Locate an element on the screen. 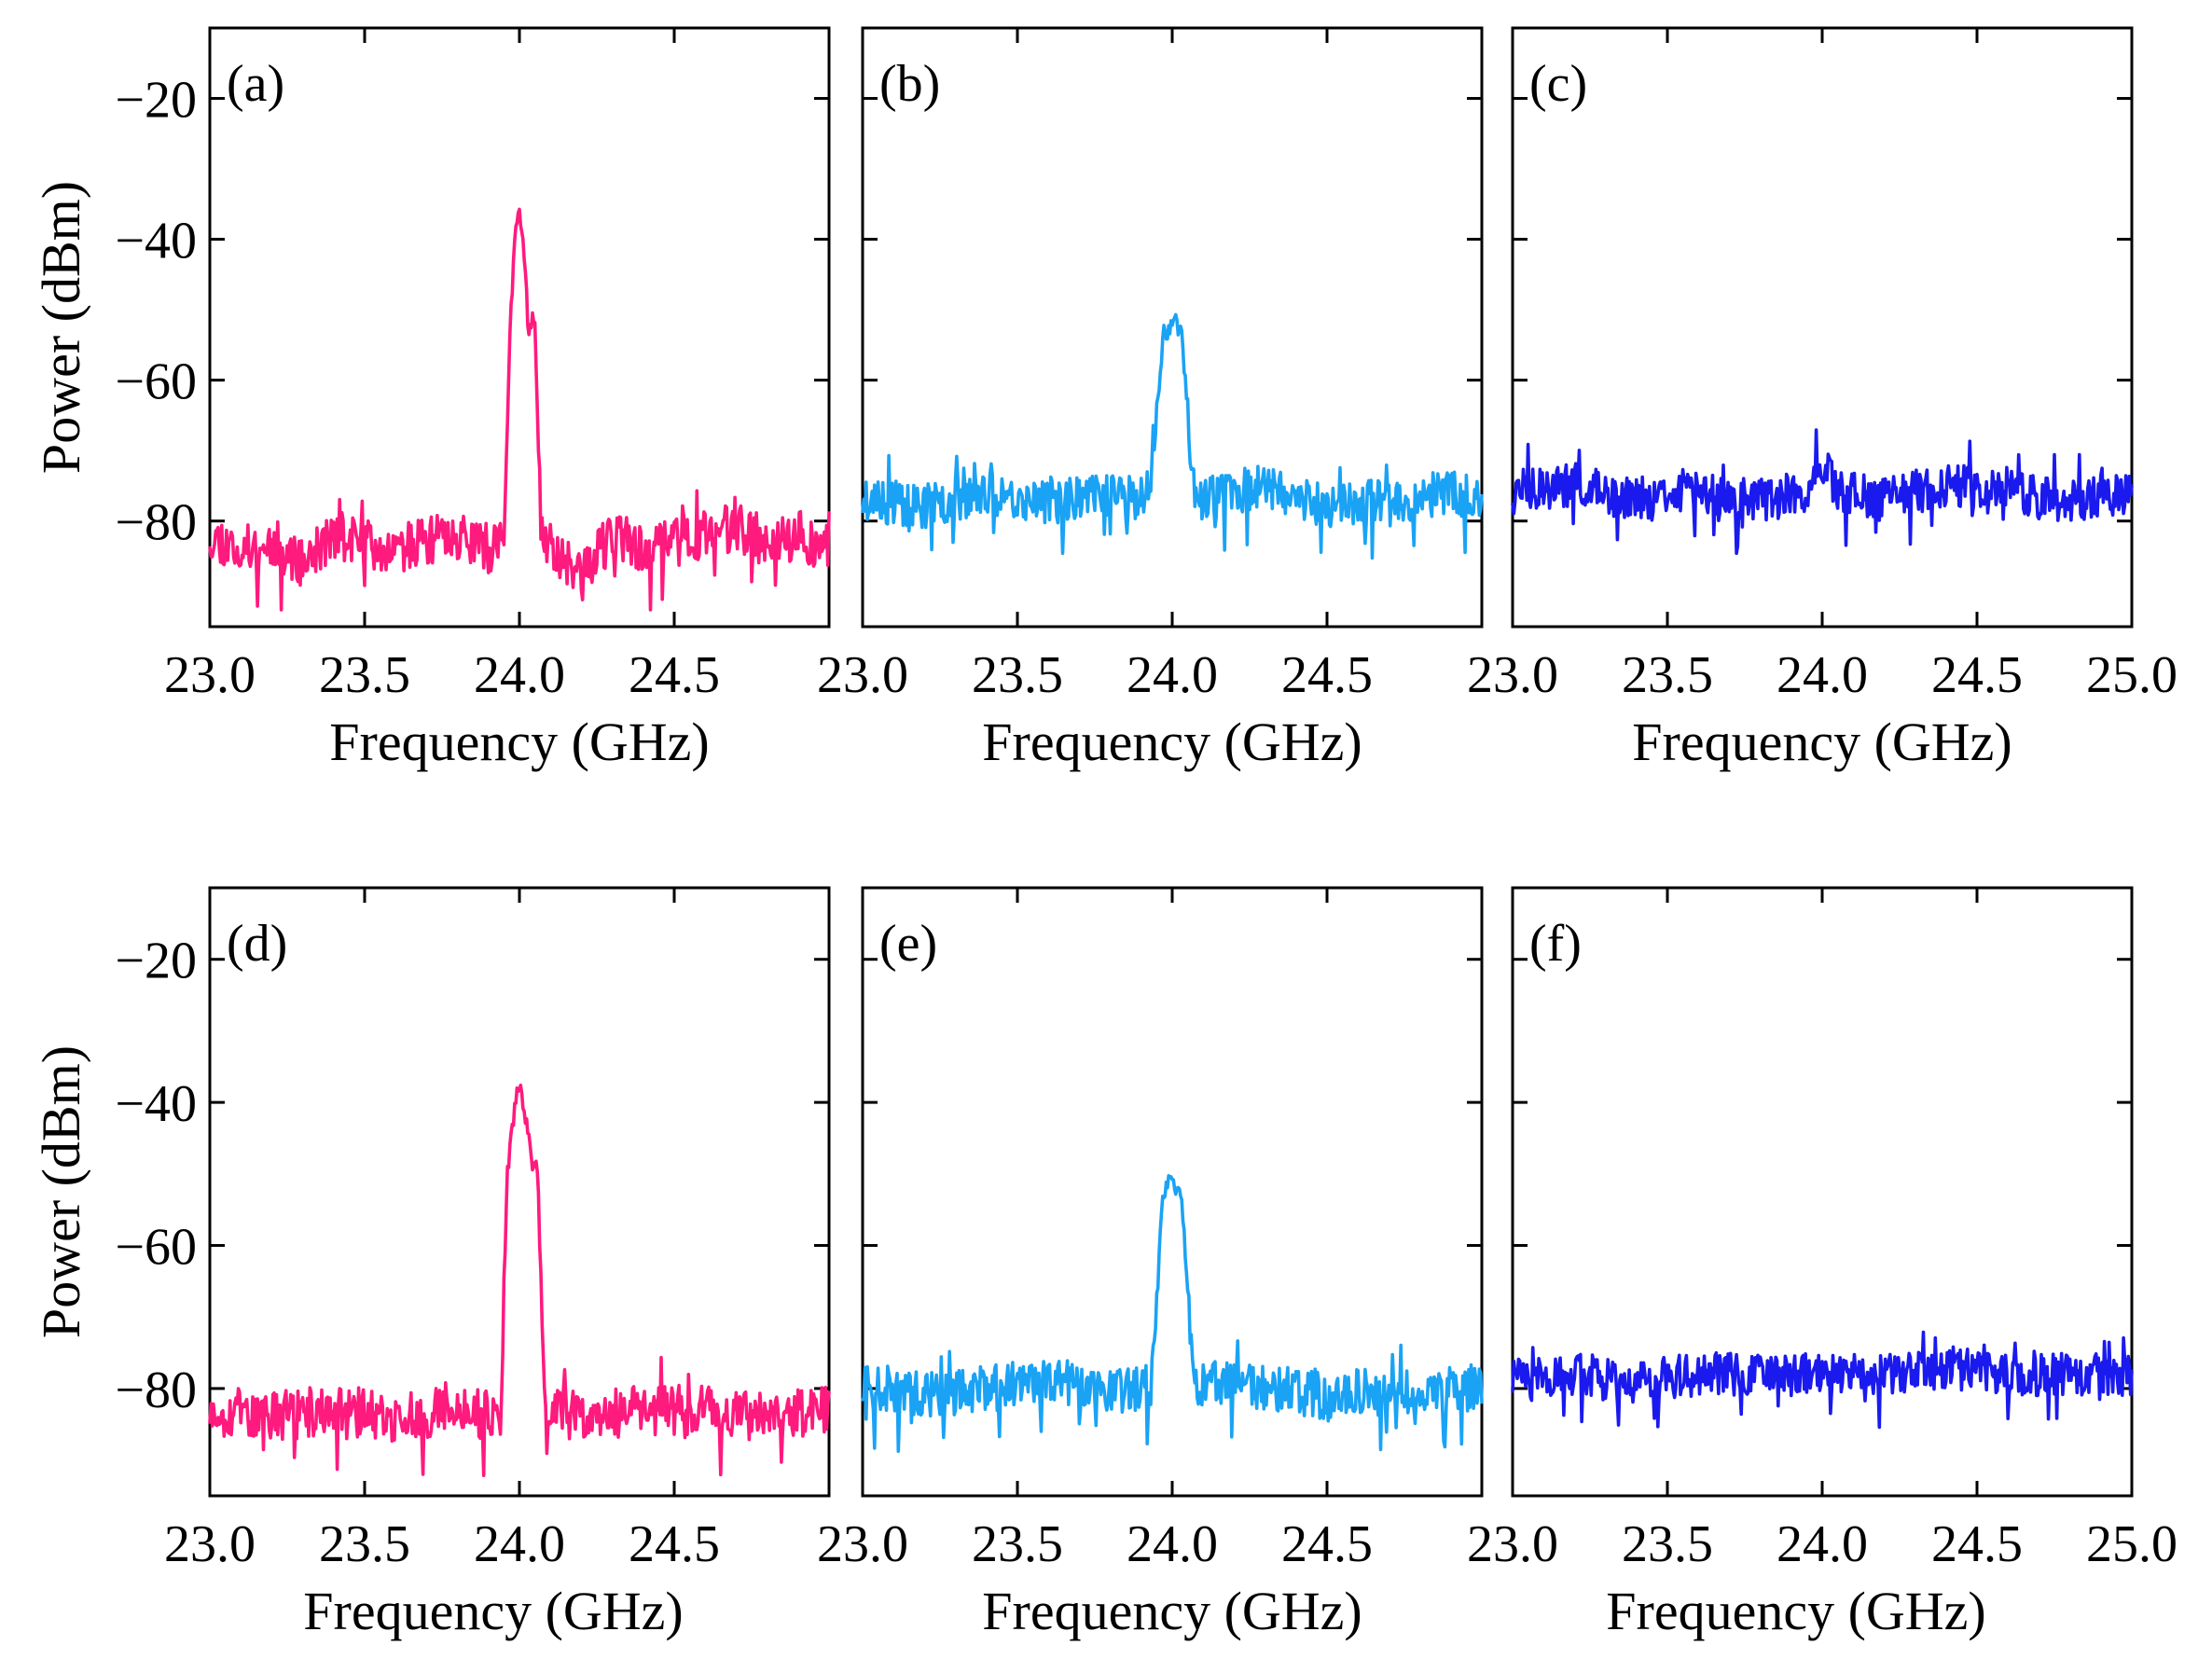  panel-label: (d) is located at coordinates (257, 944).